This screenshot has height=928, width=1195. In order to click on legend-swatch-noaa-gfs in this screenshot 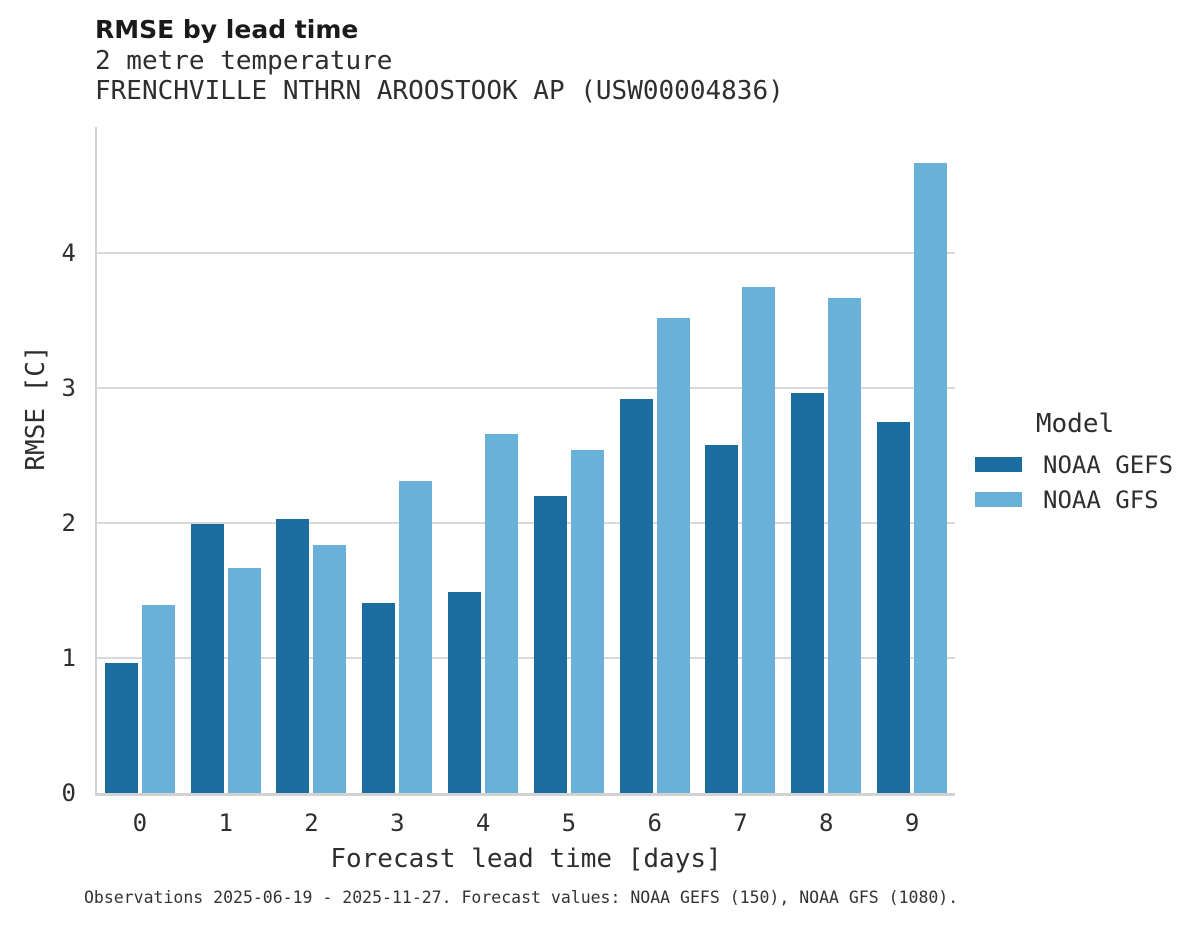, I will do `click(998, 499)`.